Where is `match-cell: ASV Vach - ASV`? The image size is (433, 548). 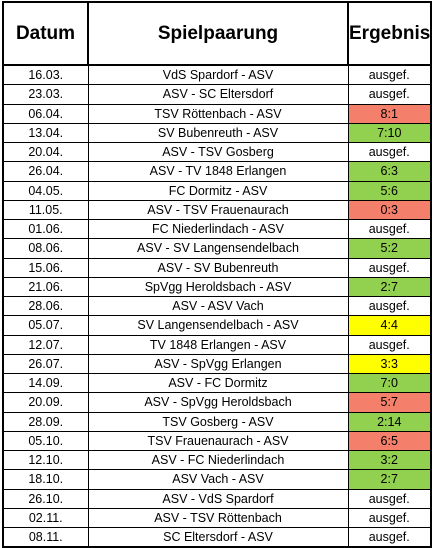 match-cell: ASV Vach - ASV is located at coordinates (218, 479).